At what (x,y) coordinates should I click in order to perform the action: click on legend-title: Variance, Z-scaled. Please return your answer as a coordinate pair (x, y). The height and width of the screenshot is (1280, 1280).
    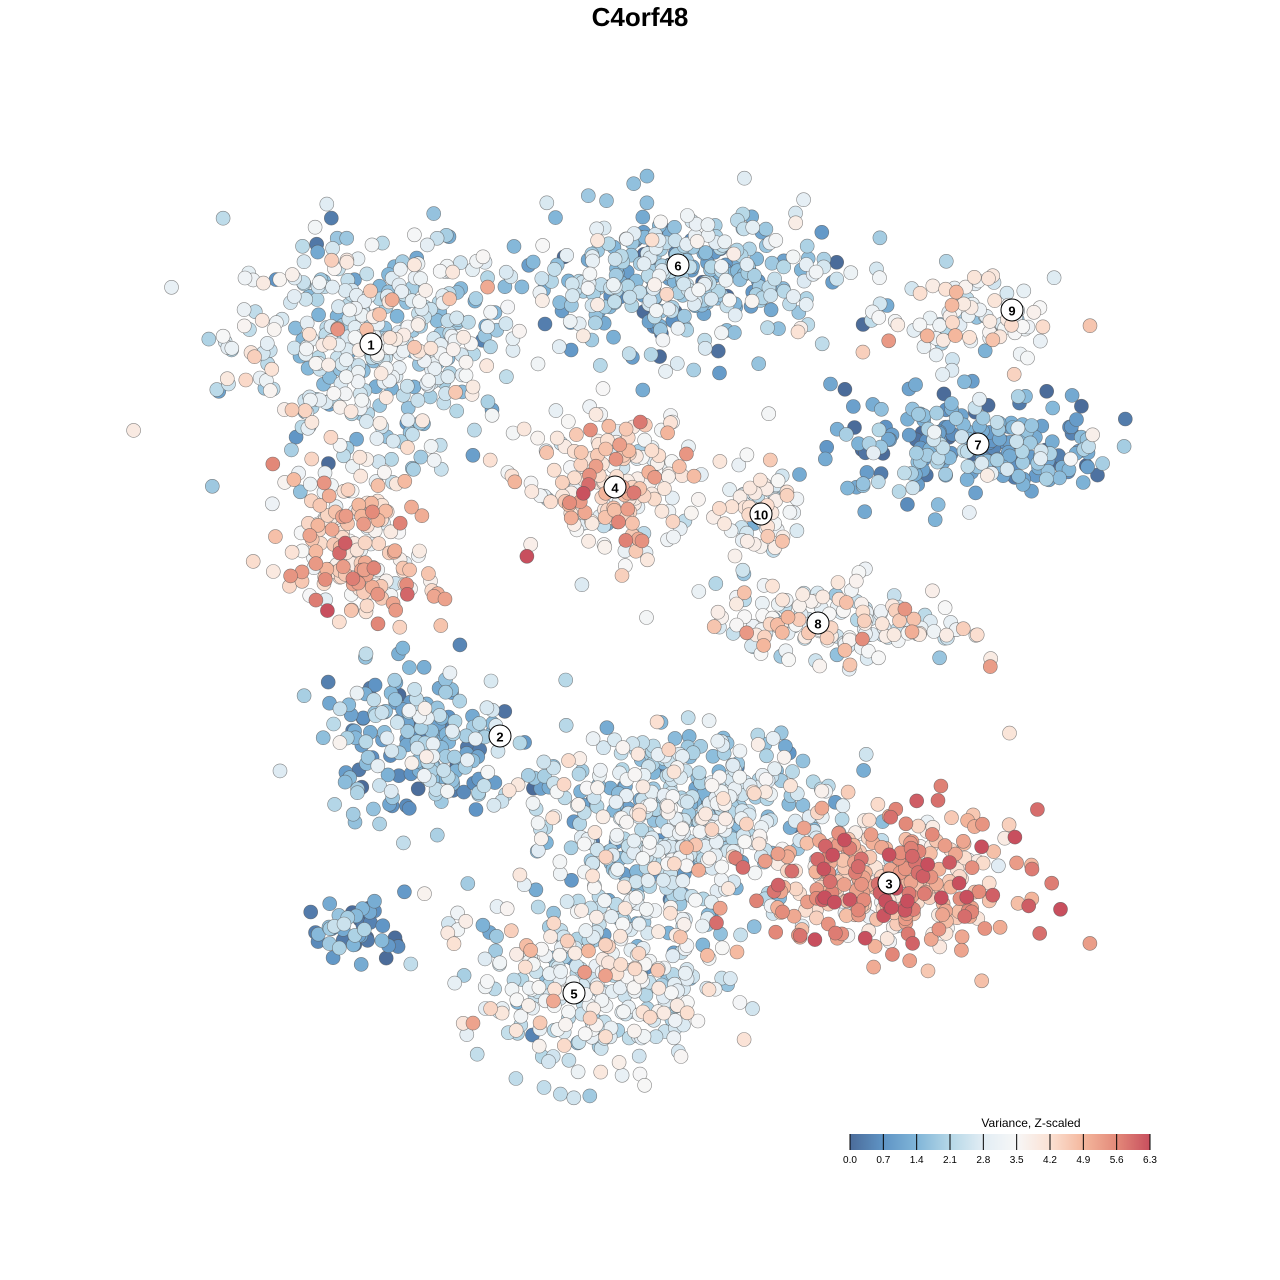
    Looking at the image, I should click on (1030, 1123).